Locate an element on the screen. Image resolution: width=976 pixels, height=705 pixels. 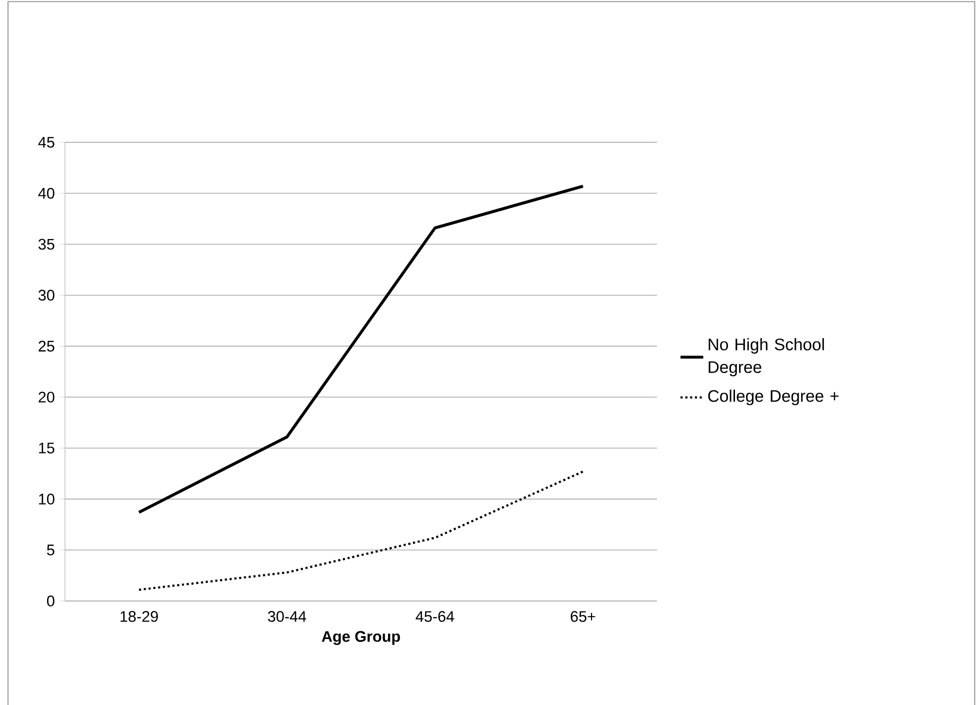
x-tick-label: 45-64 is located at coordinates (435, 616).